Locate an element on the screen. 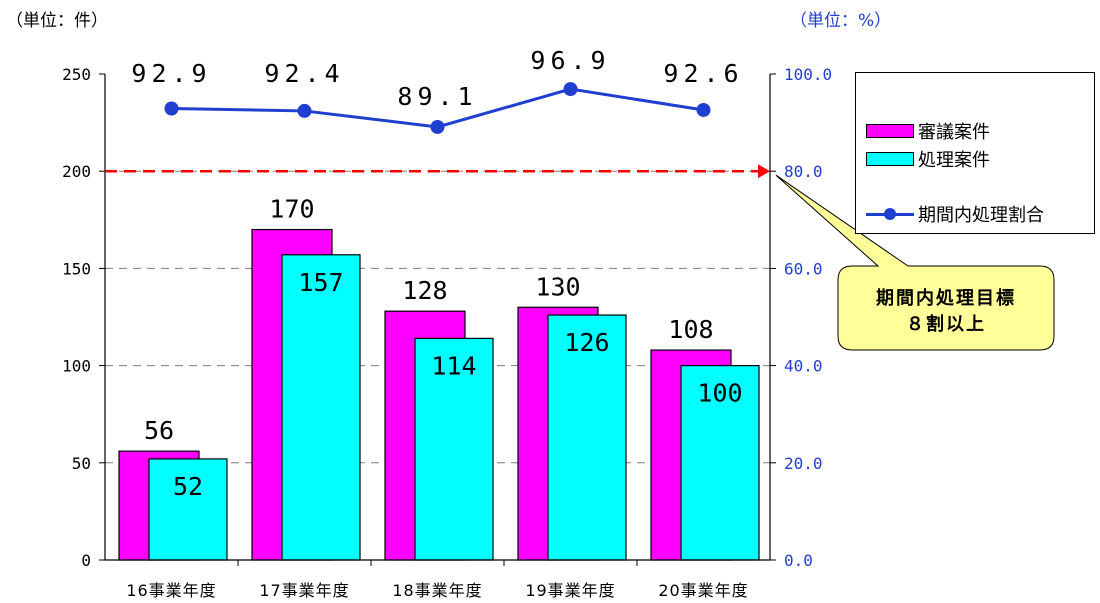 Image resolution: width=1100 pixels, height=603 pixels. value-label-processed: 100 is located at coordinates (719, 393).